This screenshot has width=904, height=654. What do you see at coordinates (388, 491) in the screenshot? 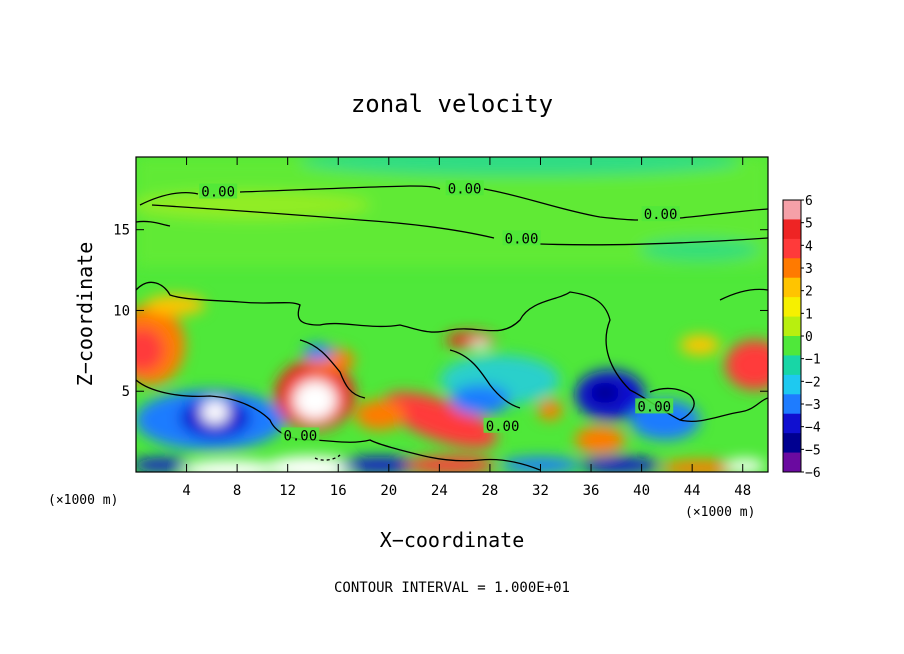
I see `x-tick-label: 20` at bounding box center [388, 491].